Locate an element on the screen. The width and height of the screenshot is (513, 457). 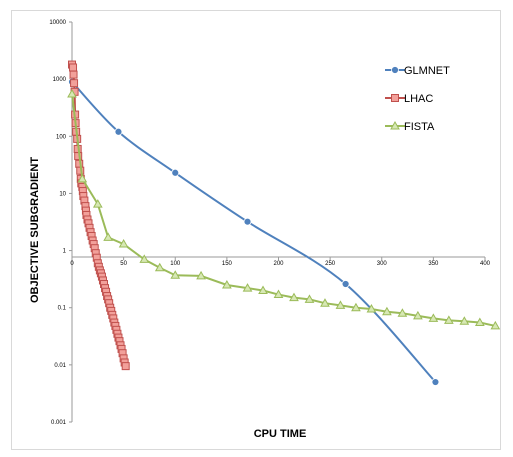
x-tick-label: 400 is located at coordinates (485, 264).